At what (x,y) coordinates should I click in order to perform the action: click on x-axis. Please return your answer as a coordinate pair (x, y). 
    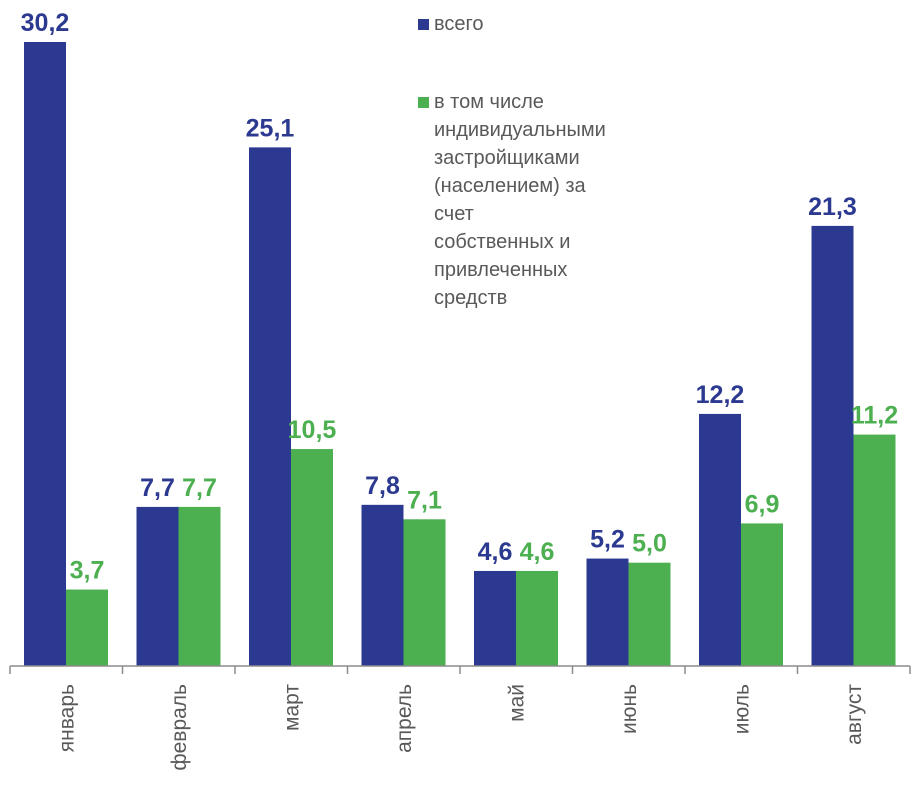
    Looking at the image, I should click on (460, 669).